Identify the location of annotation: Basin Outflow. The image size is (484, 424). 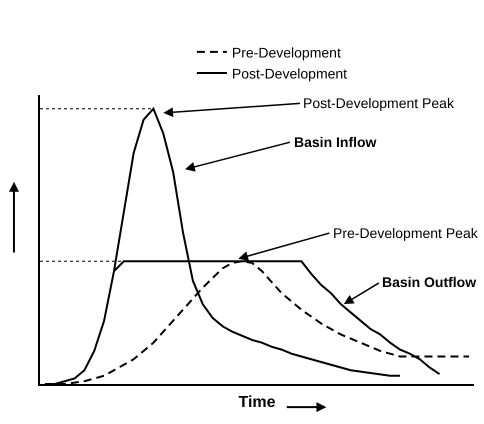
(429, 282).